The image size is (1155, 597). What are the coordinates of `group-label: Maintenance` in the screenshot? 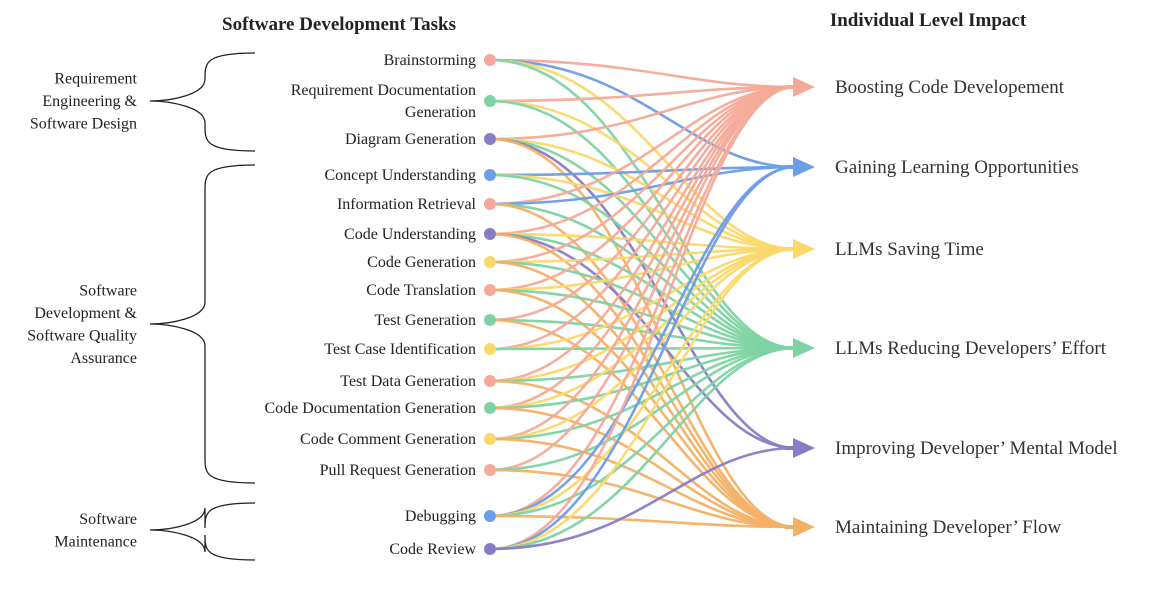 It's located at (95, 541).